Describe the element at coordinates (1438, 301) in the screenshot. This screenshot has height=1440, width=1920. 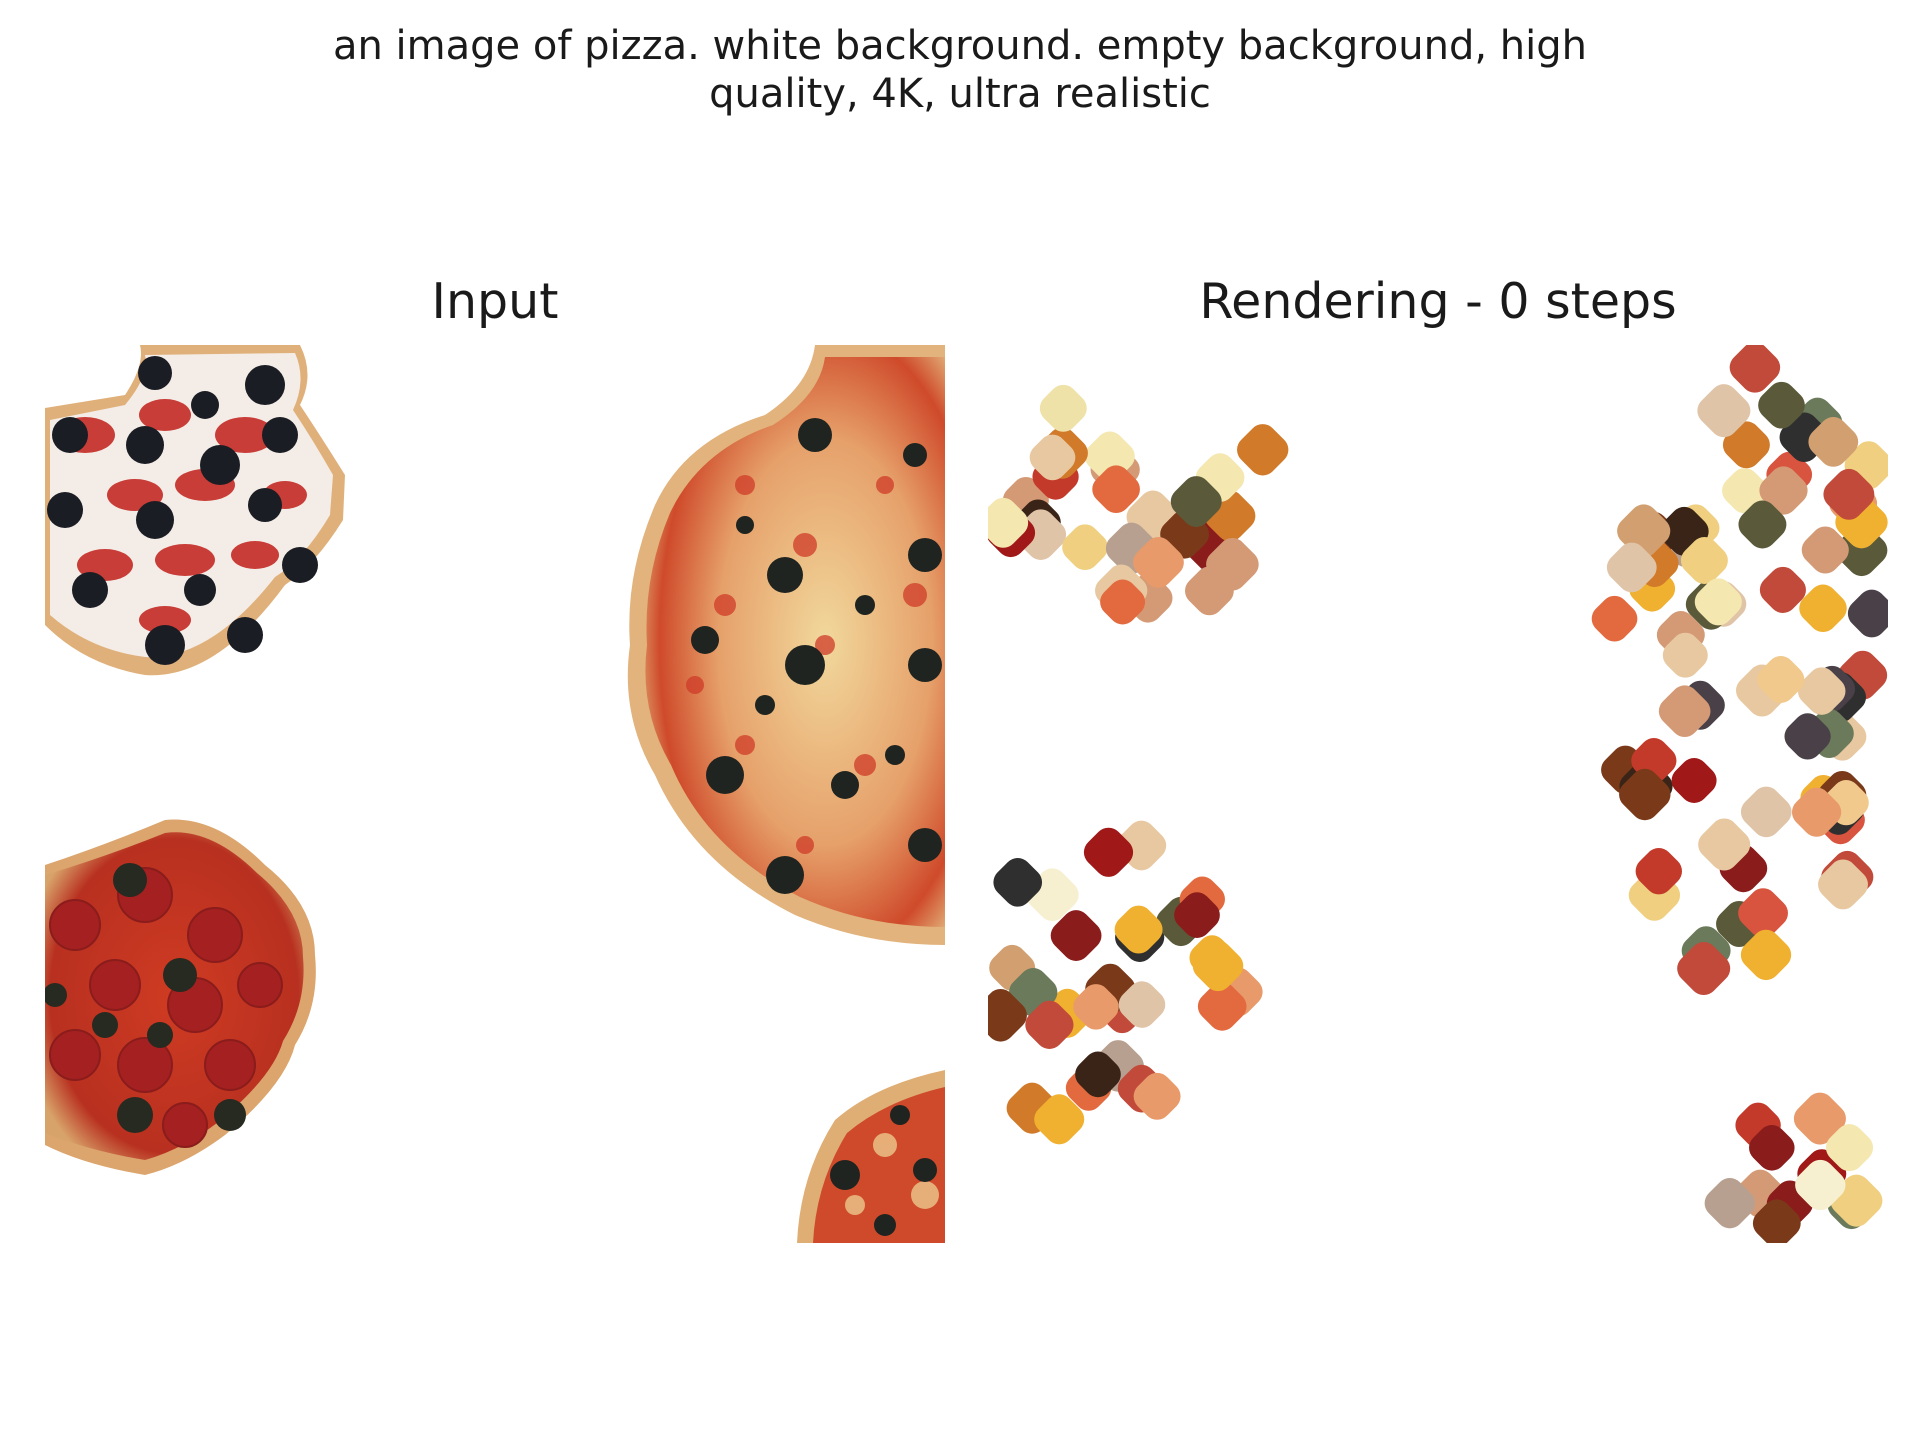
I see `rendering-panel-title: Rendering - 0 steps` at that location.